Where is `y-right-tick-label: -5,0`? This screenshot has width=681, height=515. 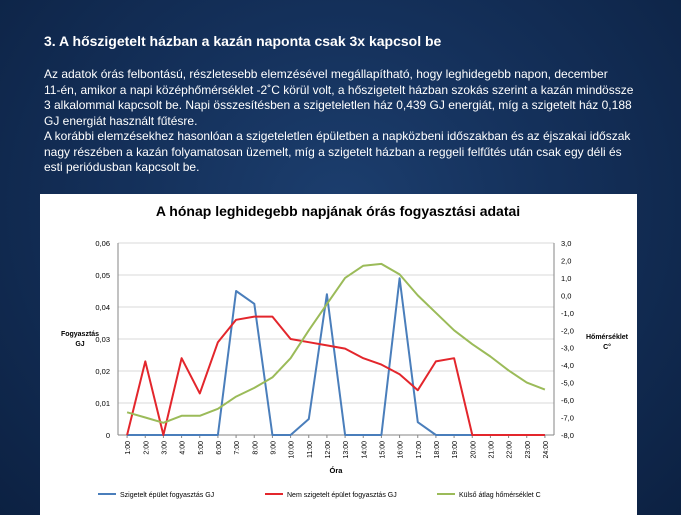 y-right-tick-label: -5,0 is located at coordinates (567, 383).